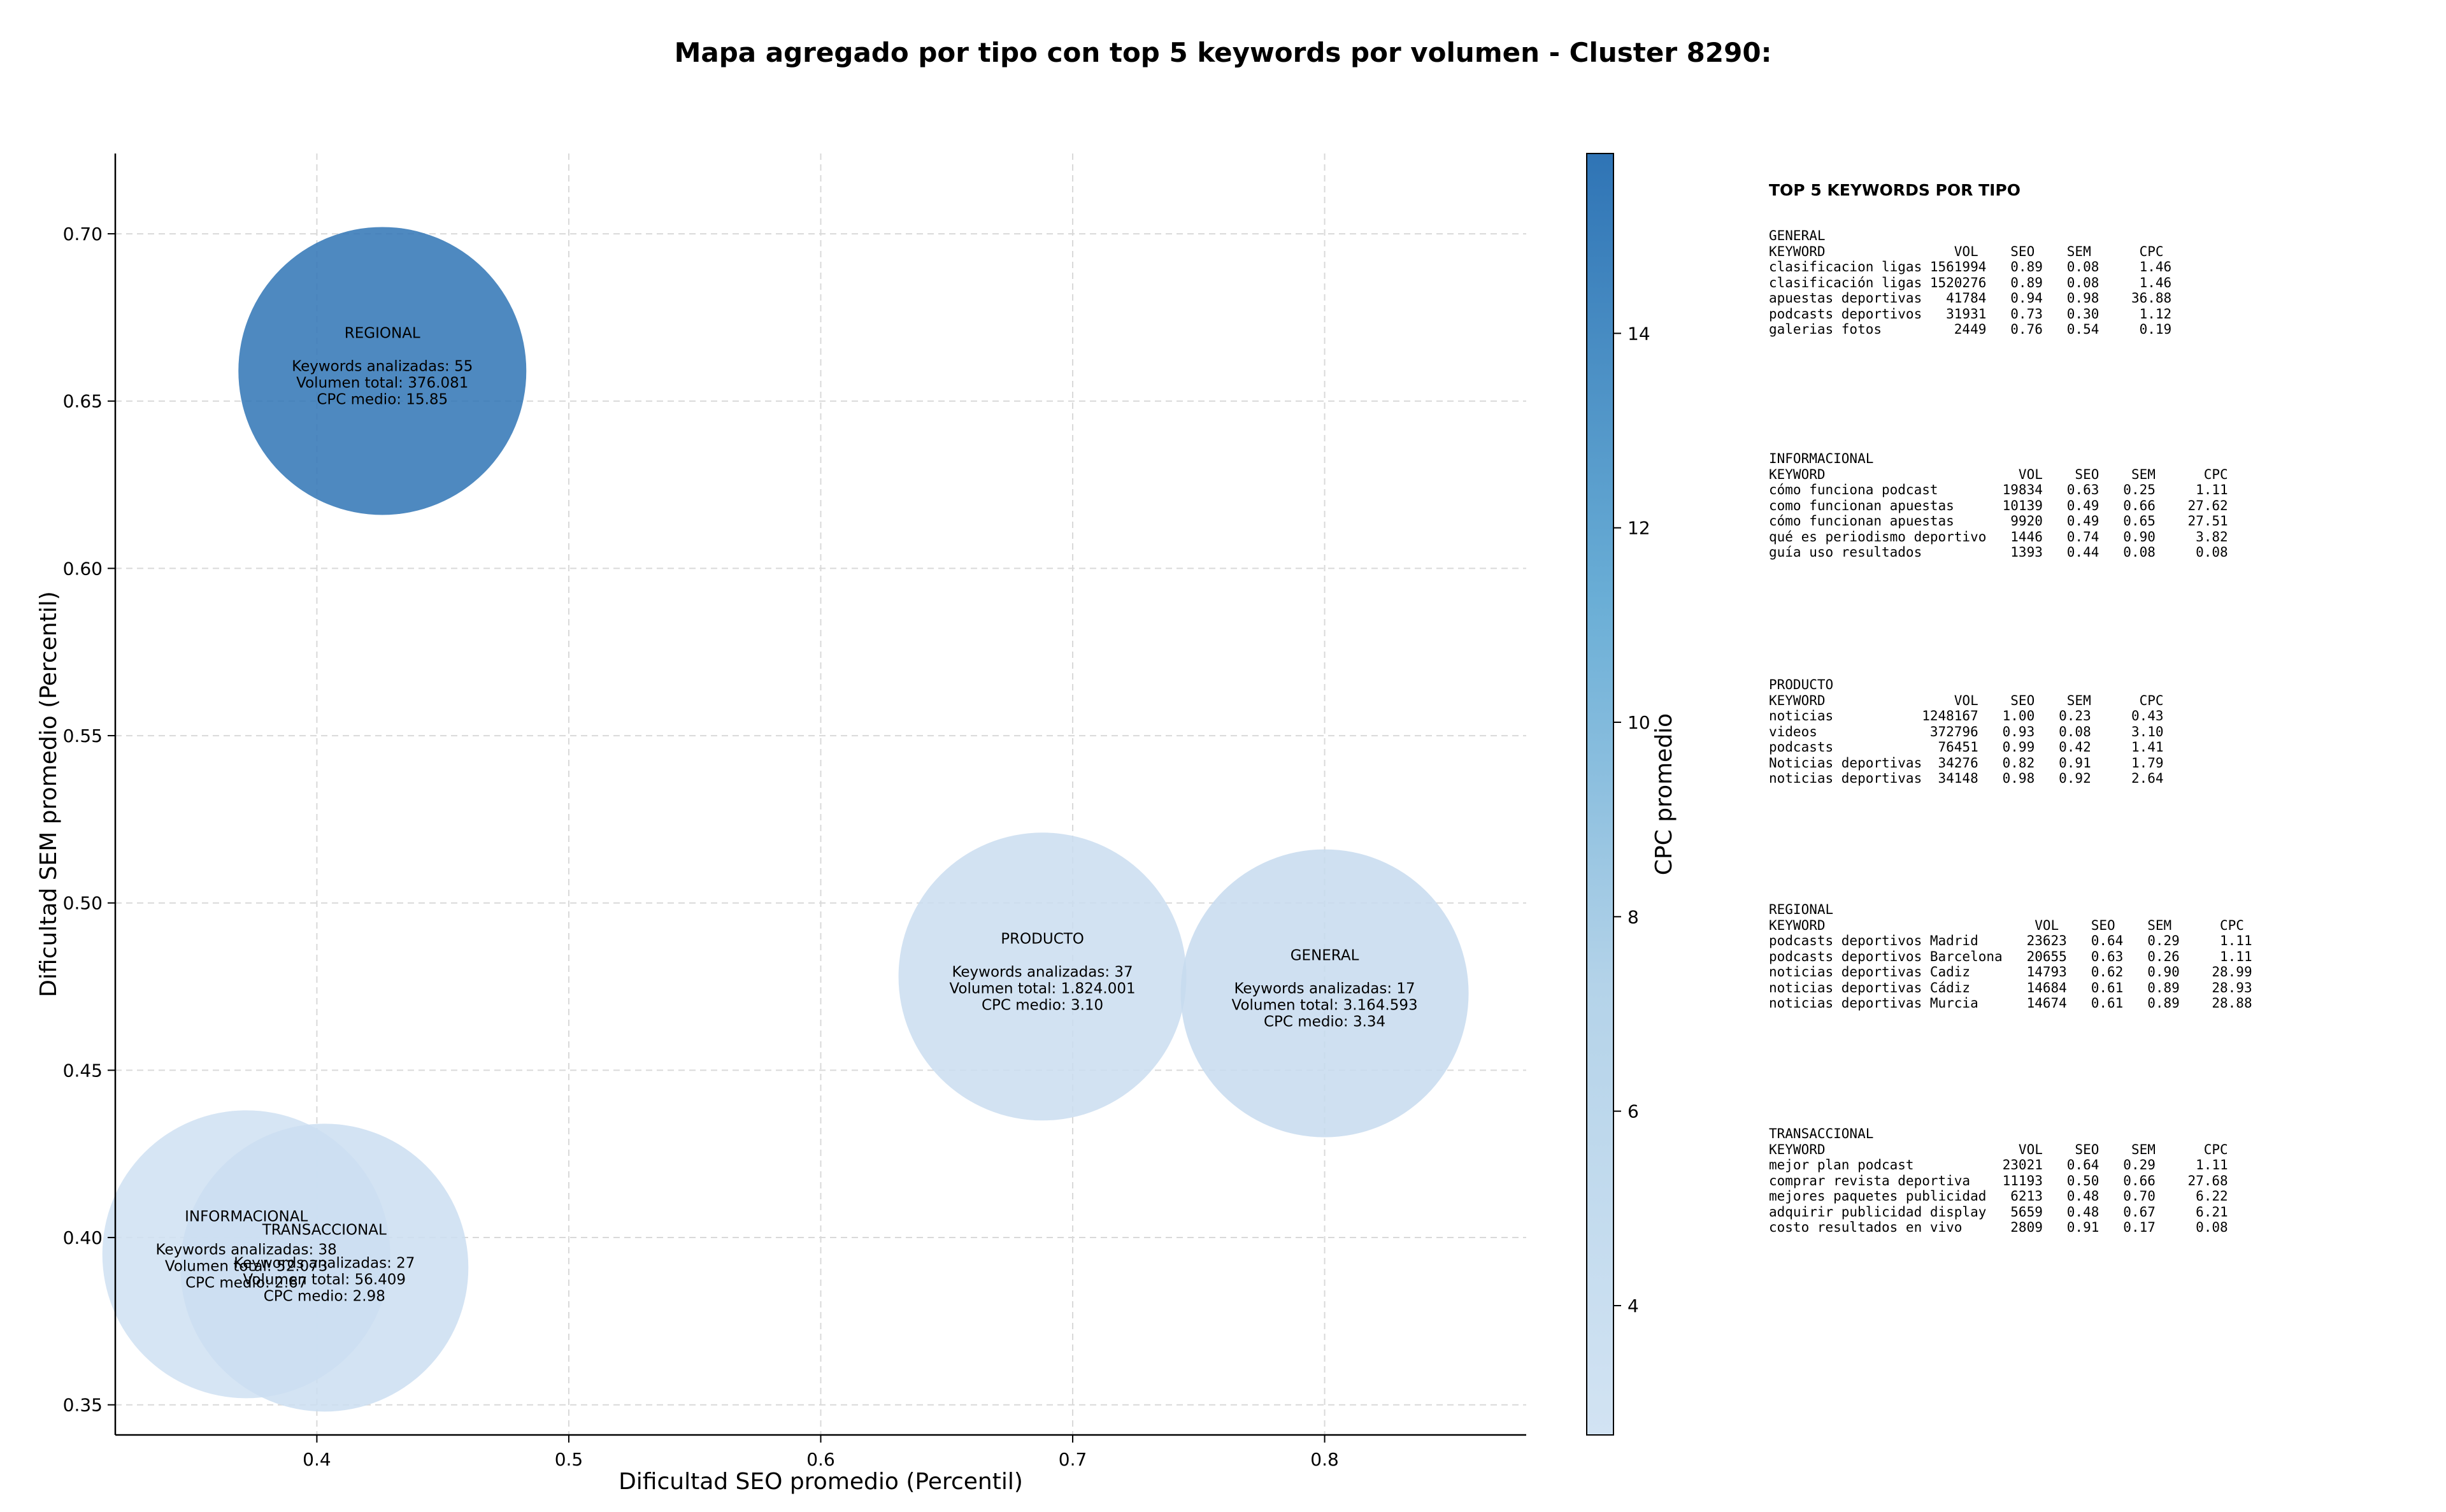 This screenshot has width=2446, height=1512. I want to click on table-row: mejor plan podcast 23021 0.64 0.29 1.11, so click(1999, 1165).